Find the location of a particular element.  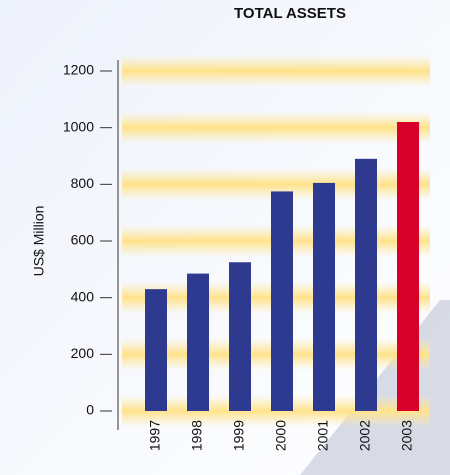

y-axis-label: US$ Million is located at coordinates (39, 241).